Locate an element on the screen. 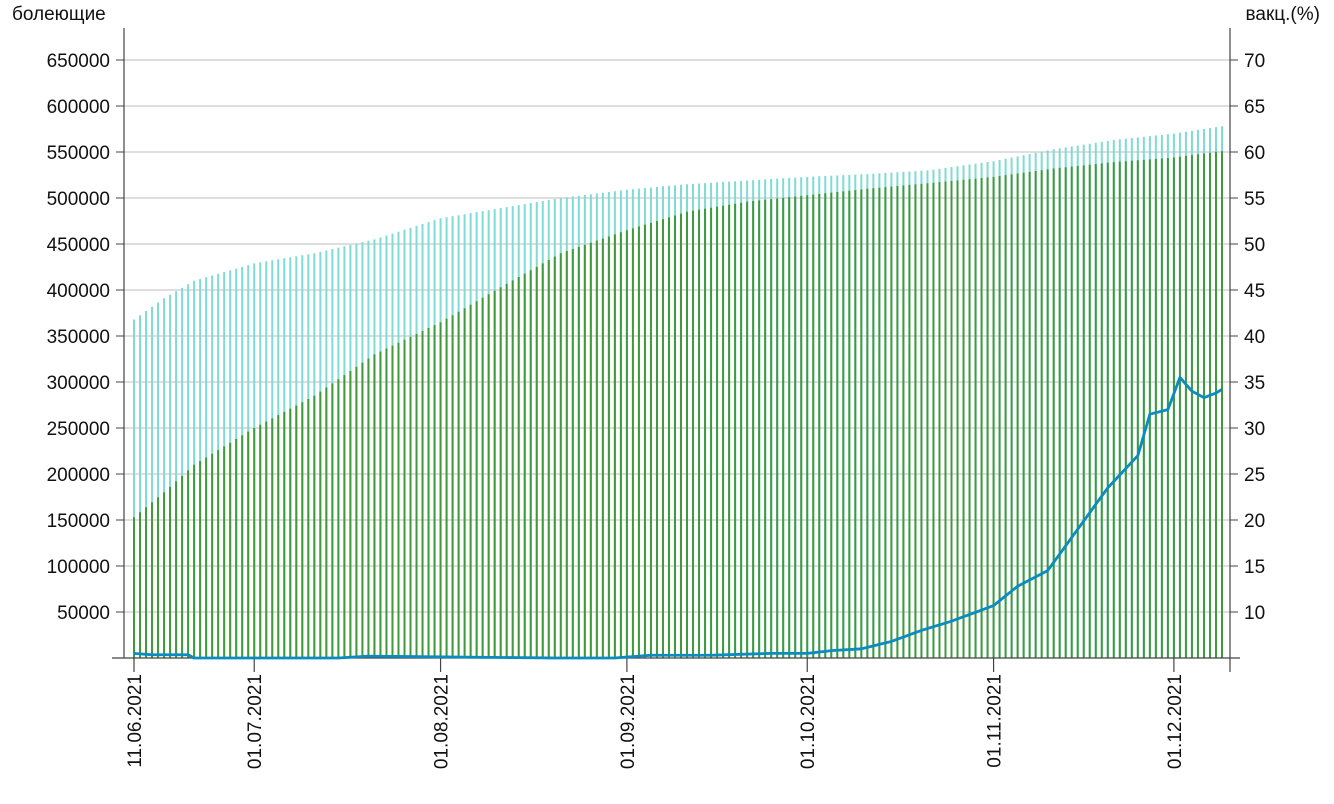  left-tick-label: 50000 is located at coordinates (83, 613).